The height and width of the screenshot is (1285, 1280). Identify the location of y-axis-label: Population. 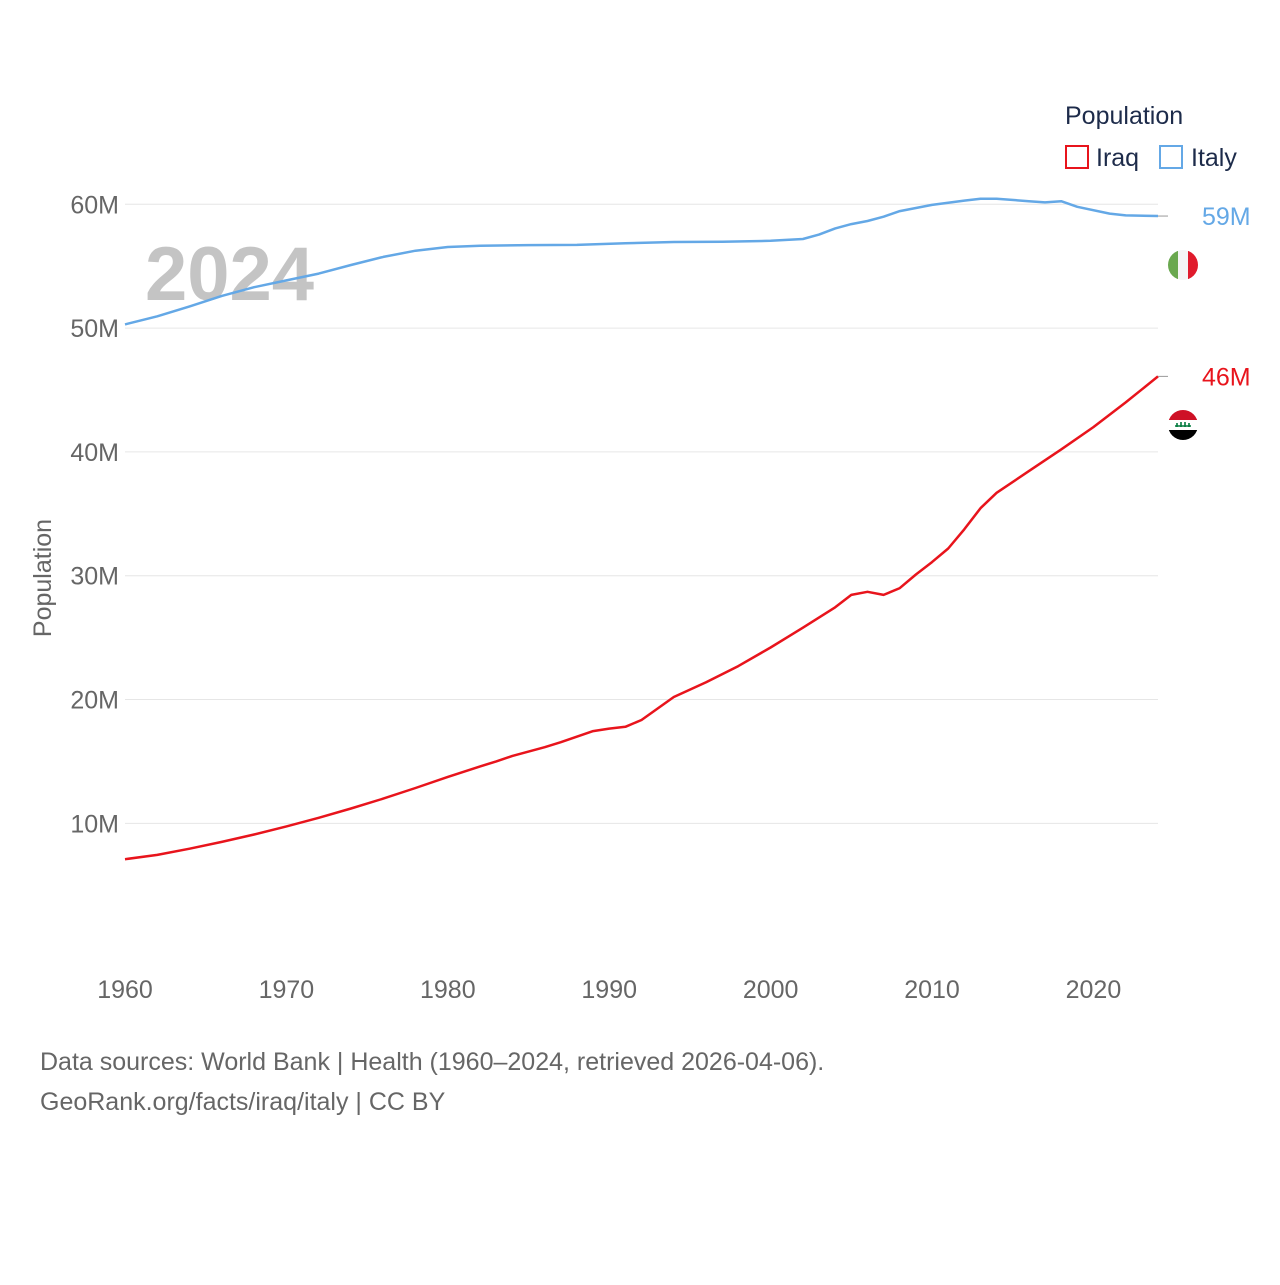
(43, 578).